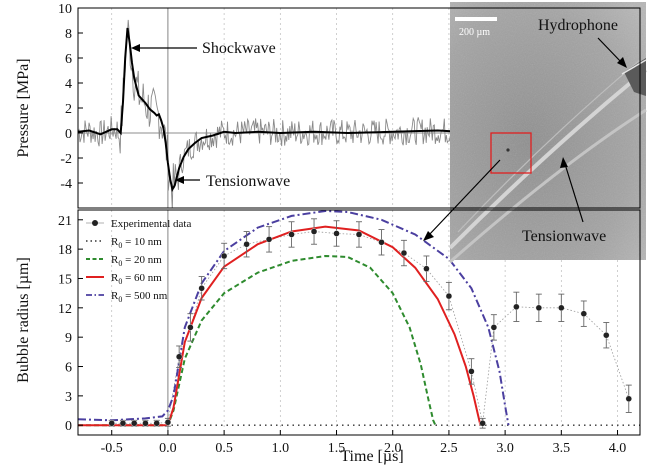 This screenshot has height=468, width=650. I want to click on bubble-y-tick-label: 21, so click(65, 221).